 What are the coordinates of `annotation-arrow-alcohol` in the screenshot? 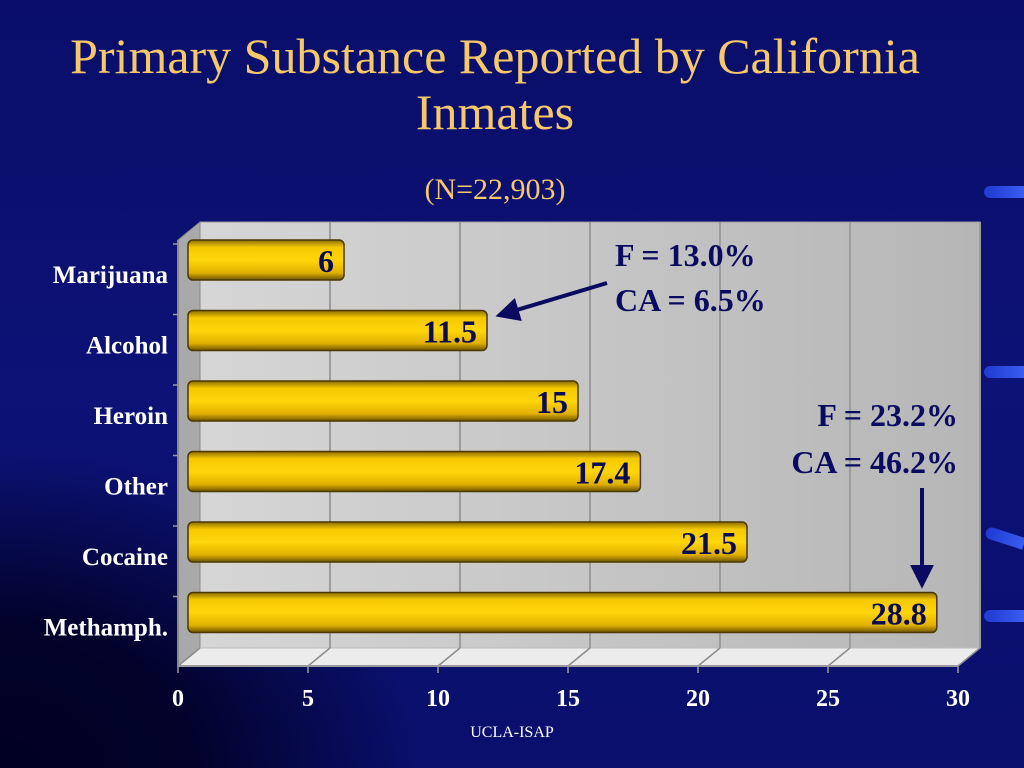 It's located at (551, 301).